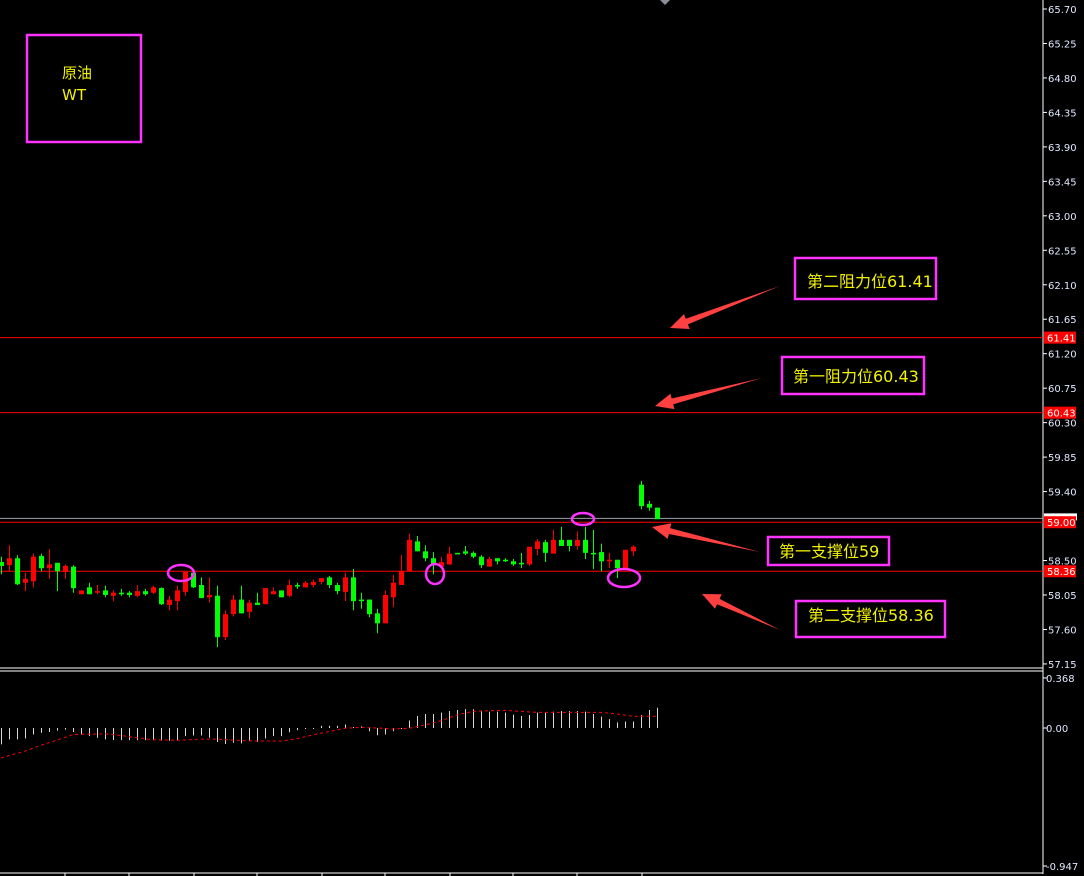  I want to click on price-tick-label: 64.80, so click(1062, 79).